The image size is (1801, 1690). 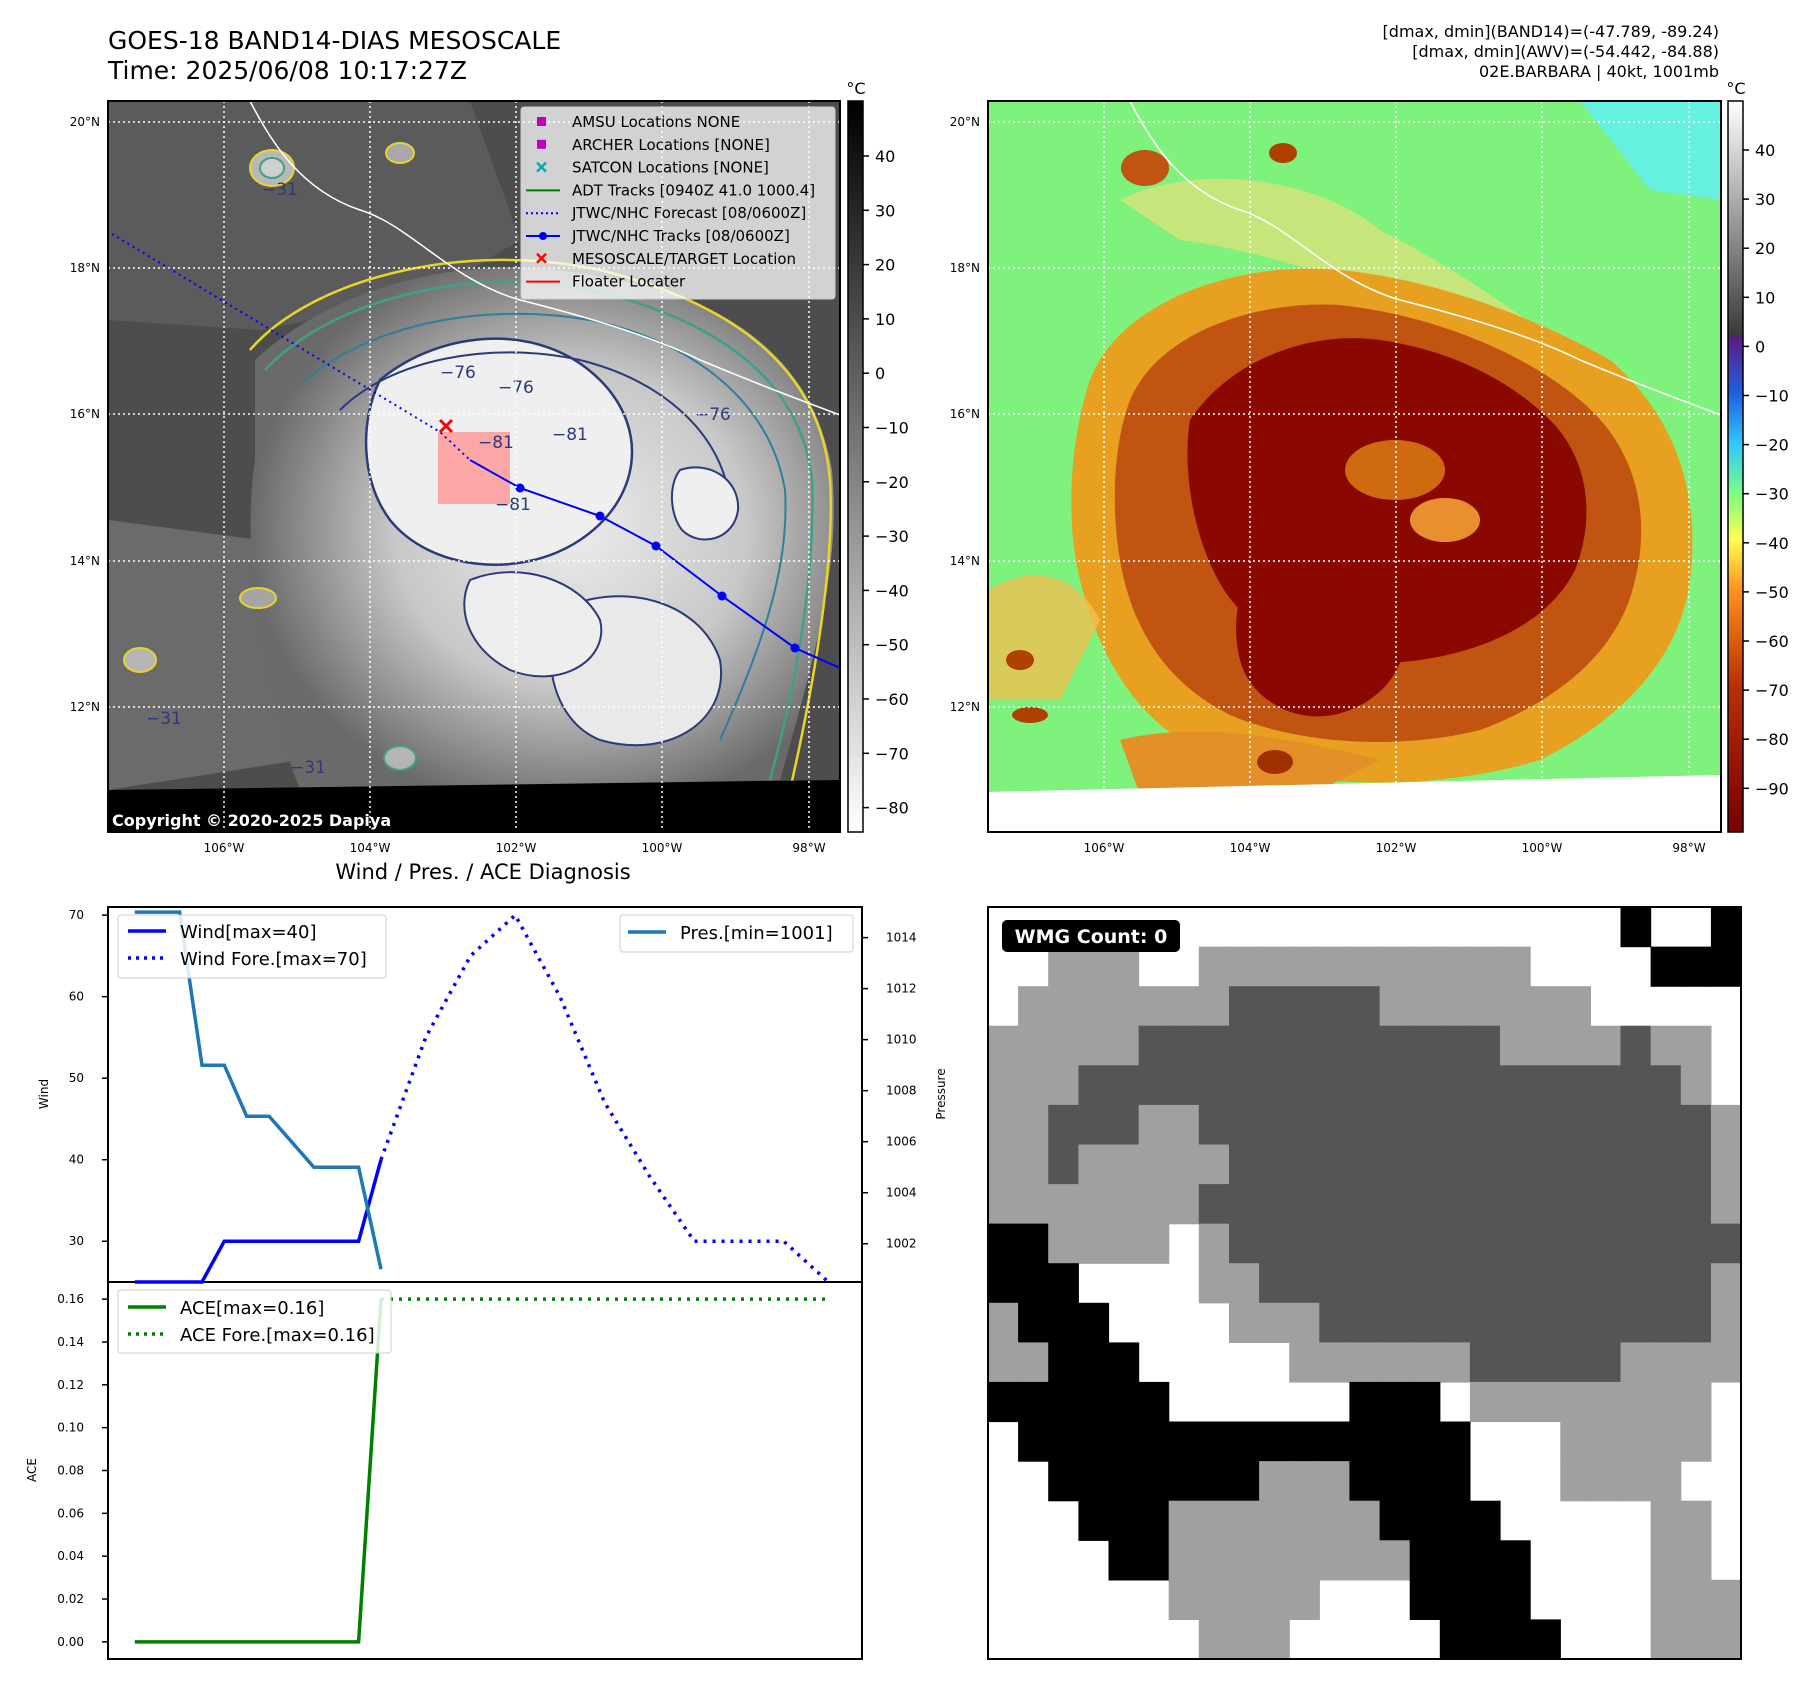 What do you see at coordinates (252, 1308) in the screenshot?
I see `ace-legend-label: ACE[max=0.16]` at bounding box center [252, 1308].